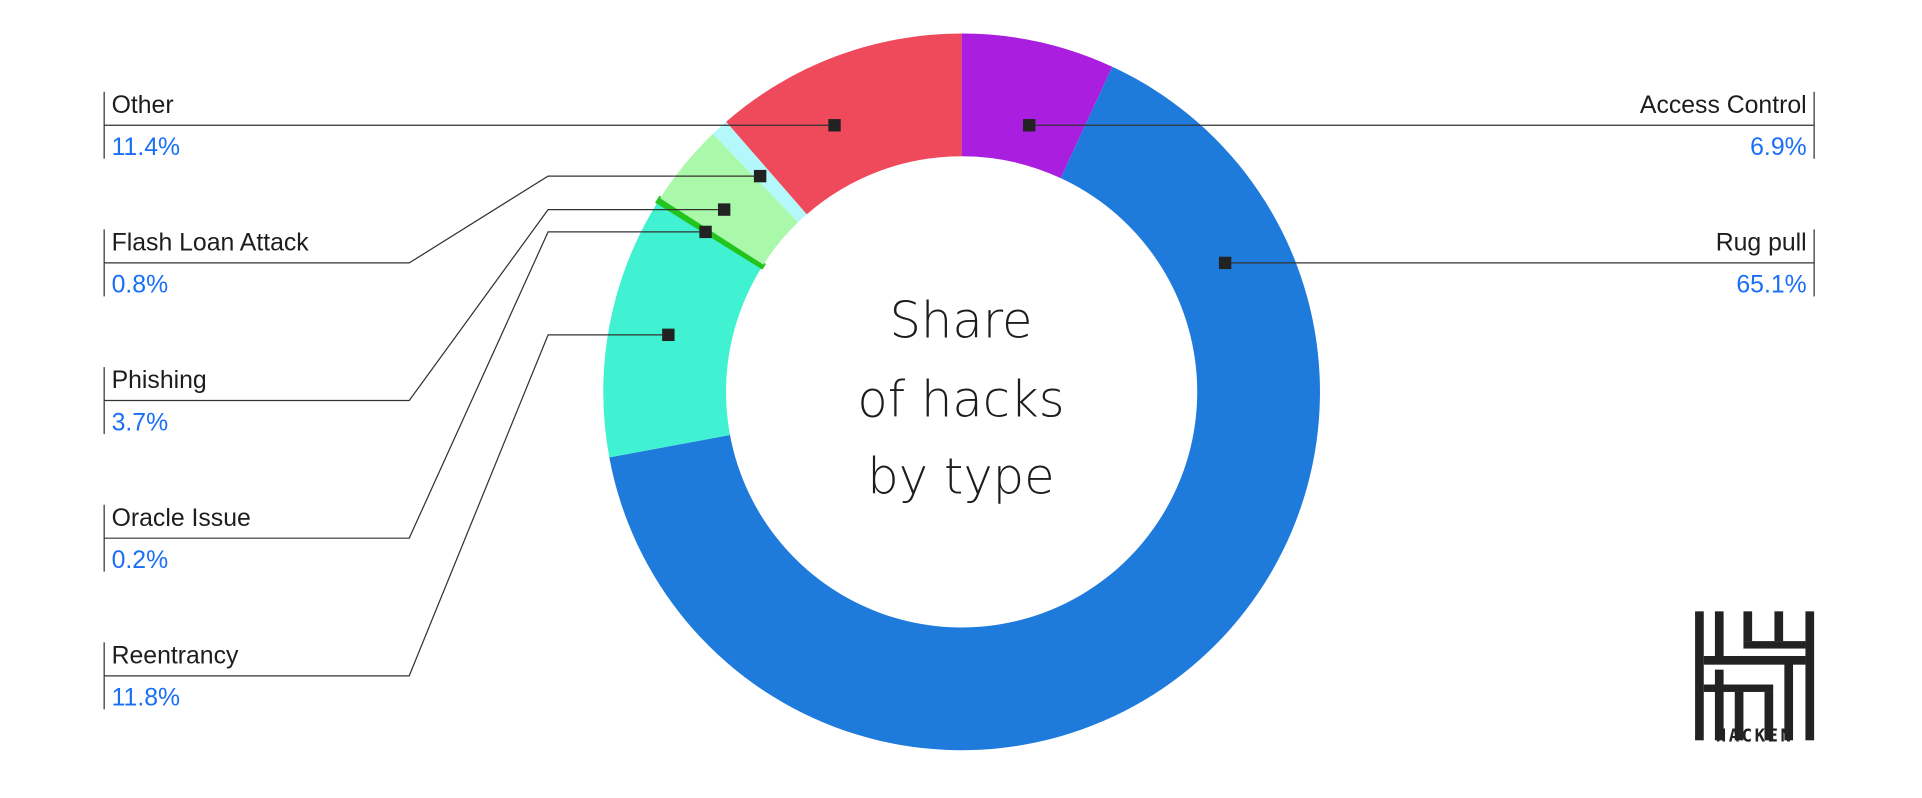  What do you see at coordinates (1755, 737) in the screenshot?
I see `brand-name: HACKEN` at bounding box center [1755, 737].